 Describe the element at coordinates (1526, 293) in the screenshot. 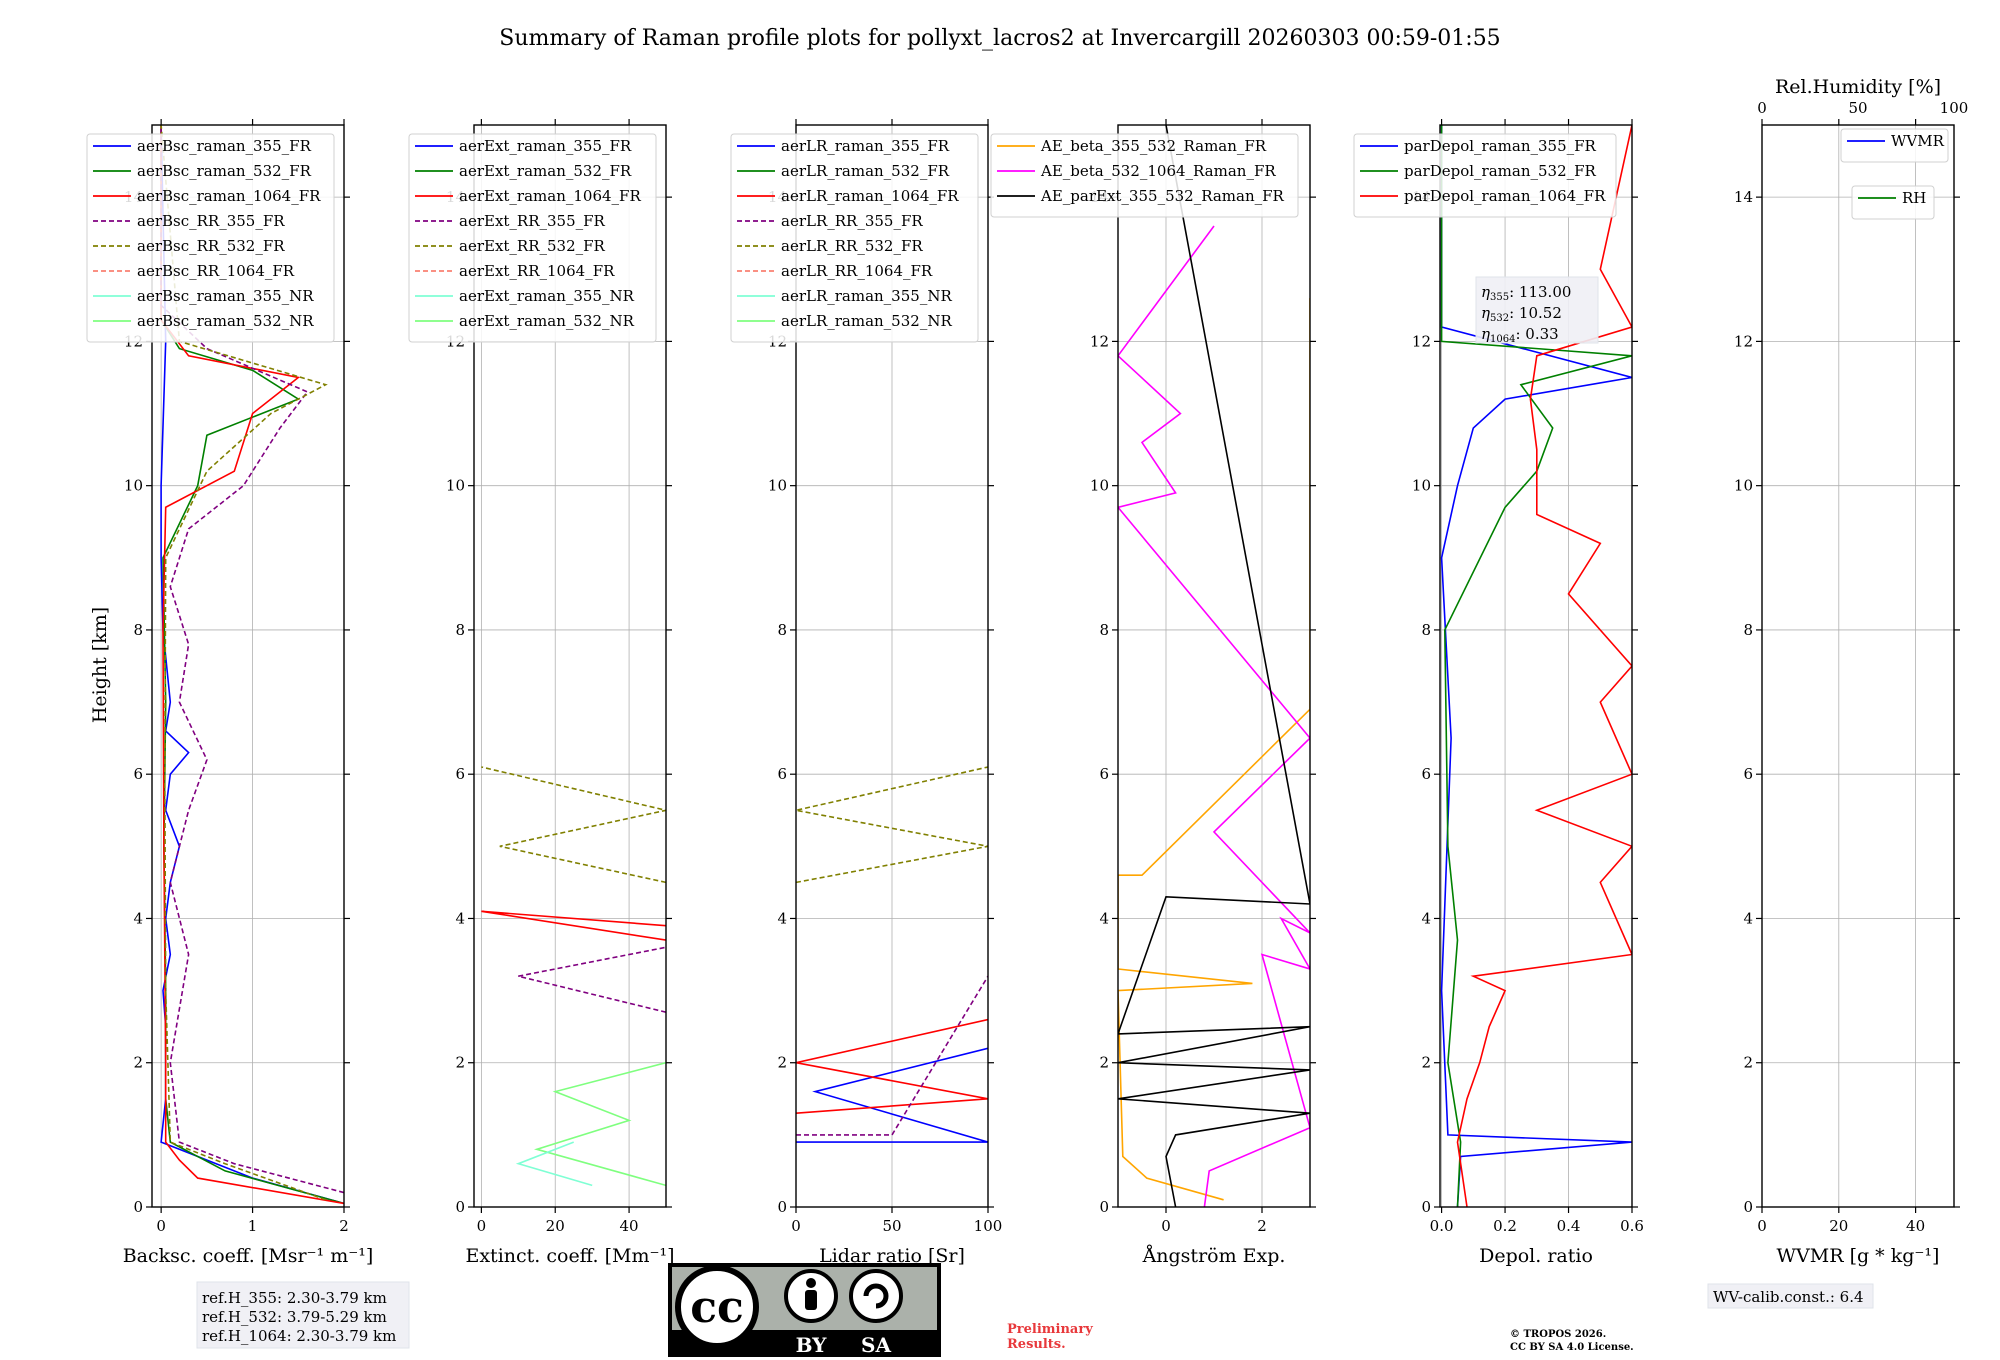

I see `eta-355: η355: 113.00` at that location.